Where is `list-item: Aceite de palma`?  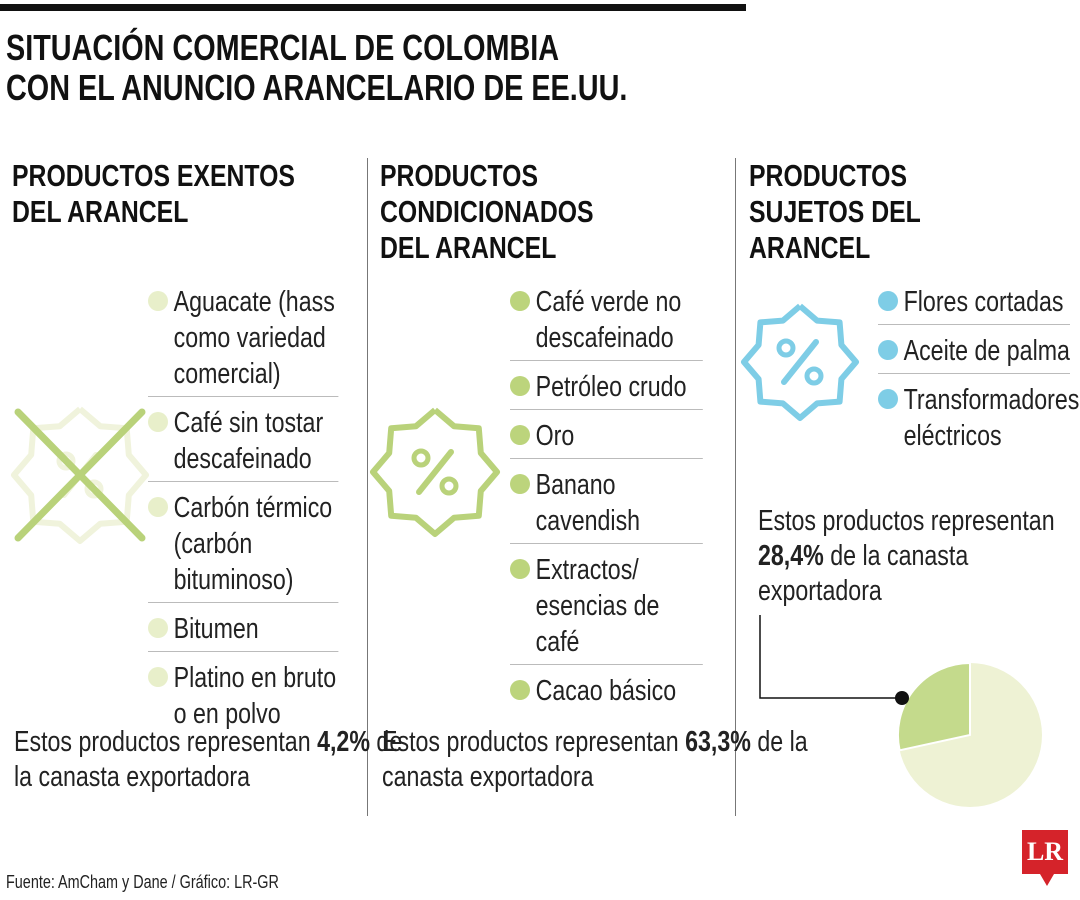
list-item: Aceite de palma is located at coordinates (974, 352).